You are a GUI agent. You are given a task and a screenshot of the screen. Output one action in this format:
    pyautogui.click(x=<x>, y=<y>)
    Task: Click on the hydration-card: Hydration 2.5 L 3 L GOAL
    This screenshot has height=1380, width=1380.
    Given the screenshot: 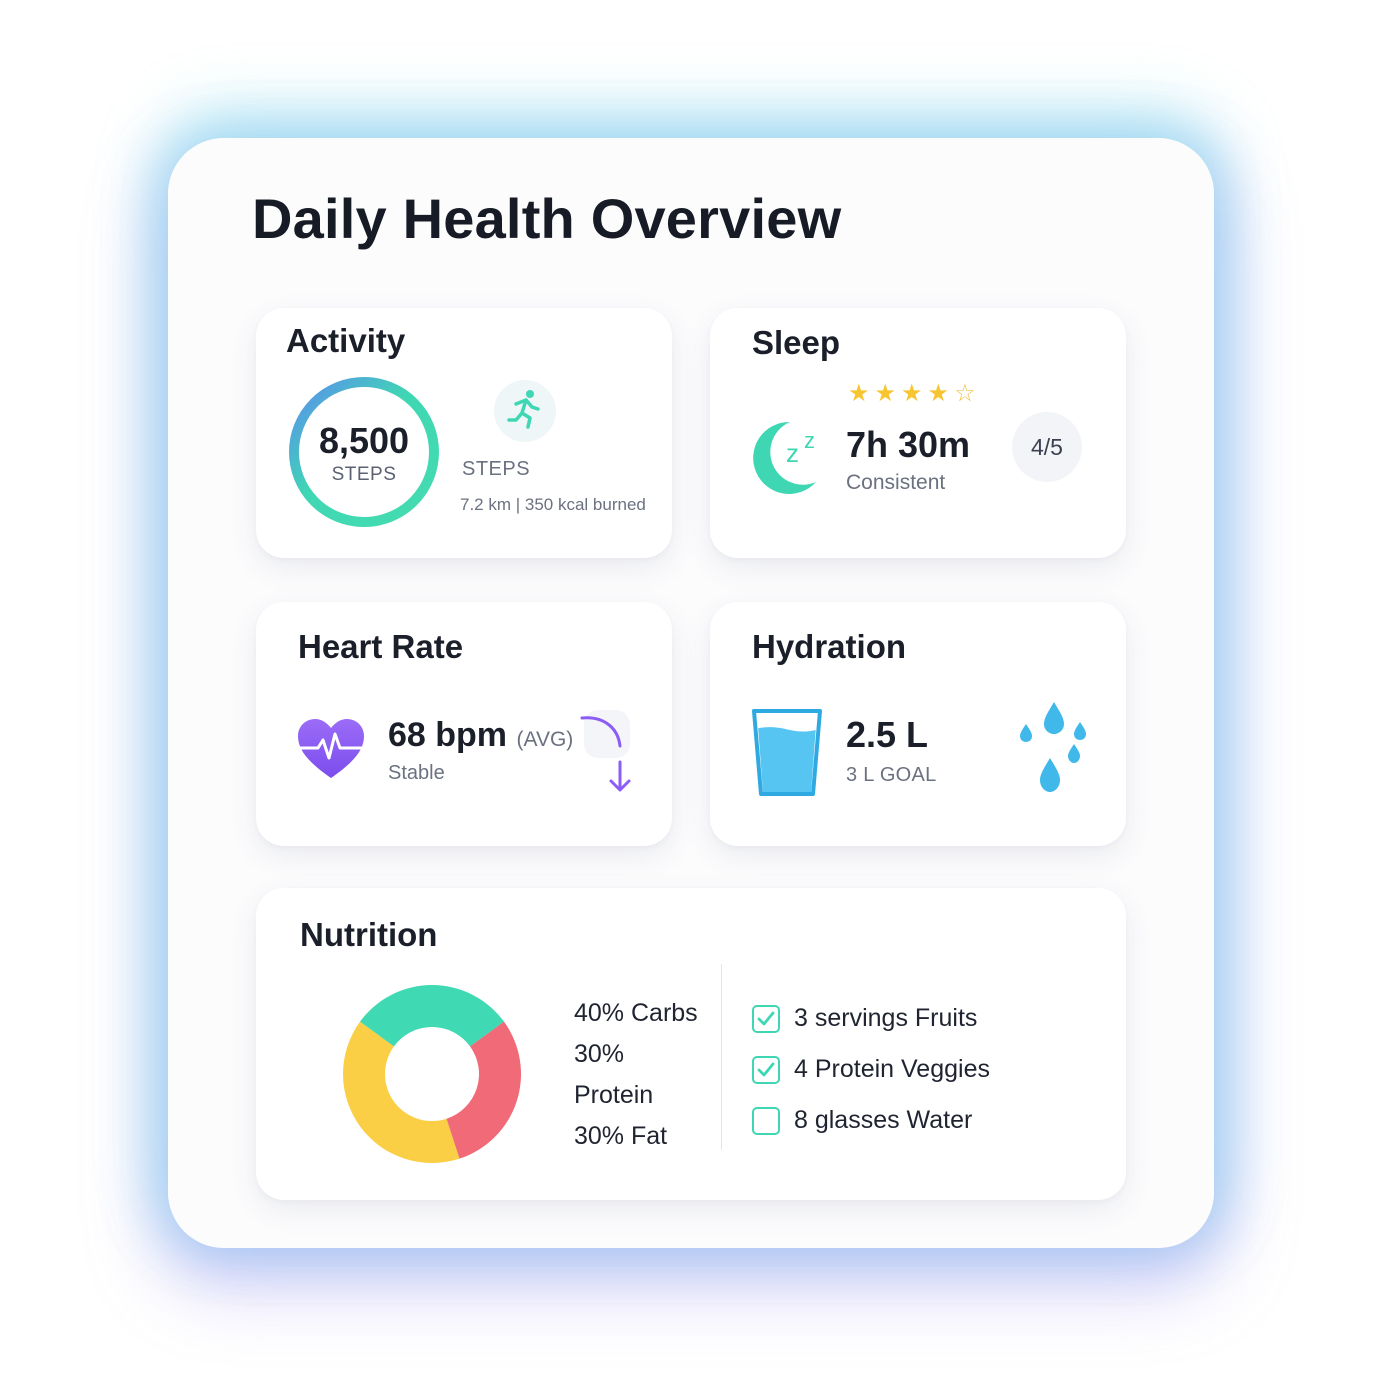 What is the action you would take?
    pyautogui.click(x=918, y=724)
    